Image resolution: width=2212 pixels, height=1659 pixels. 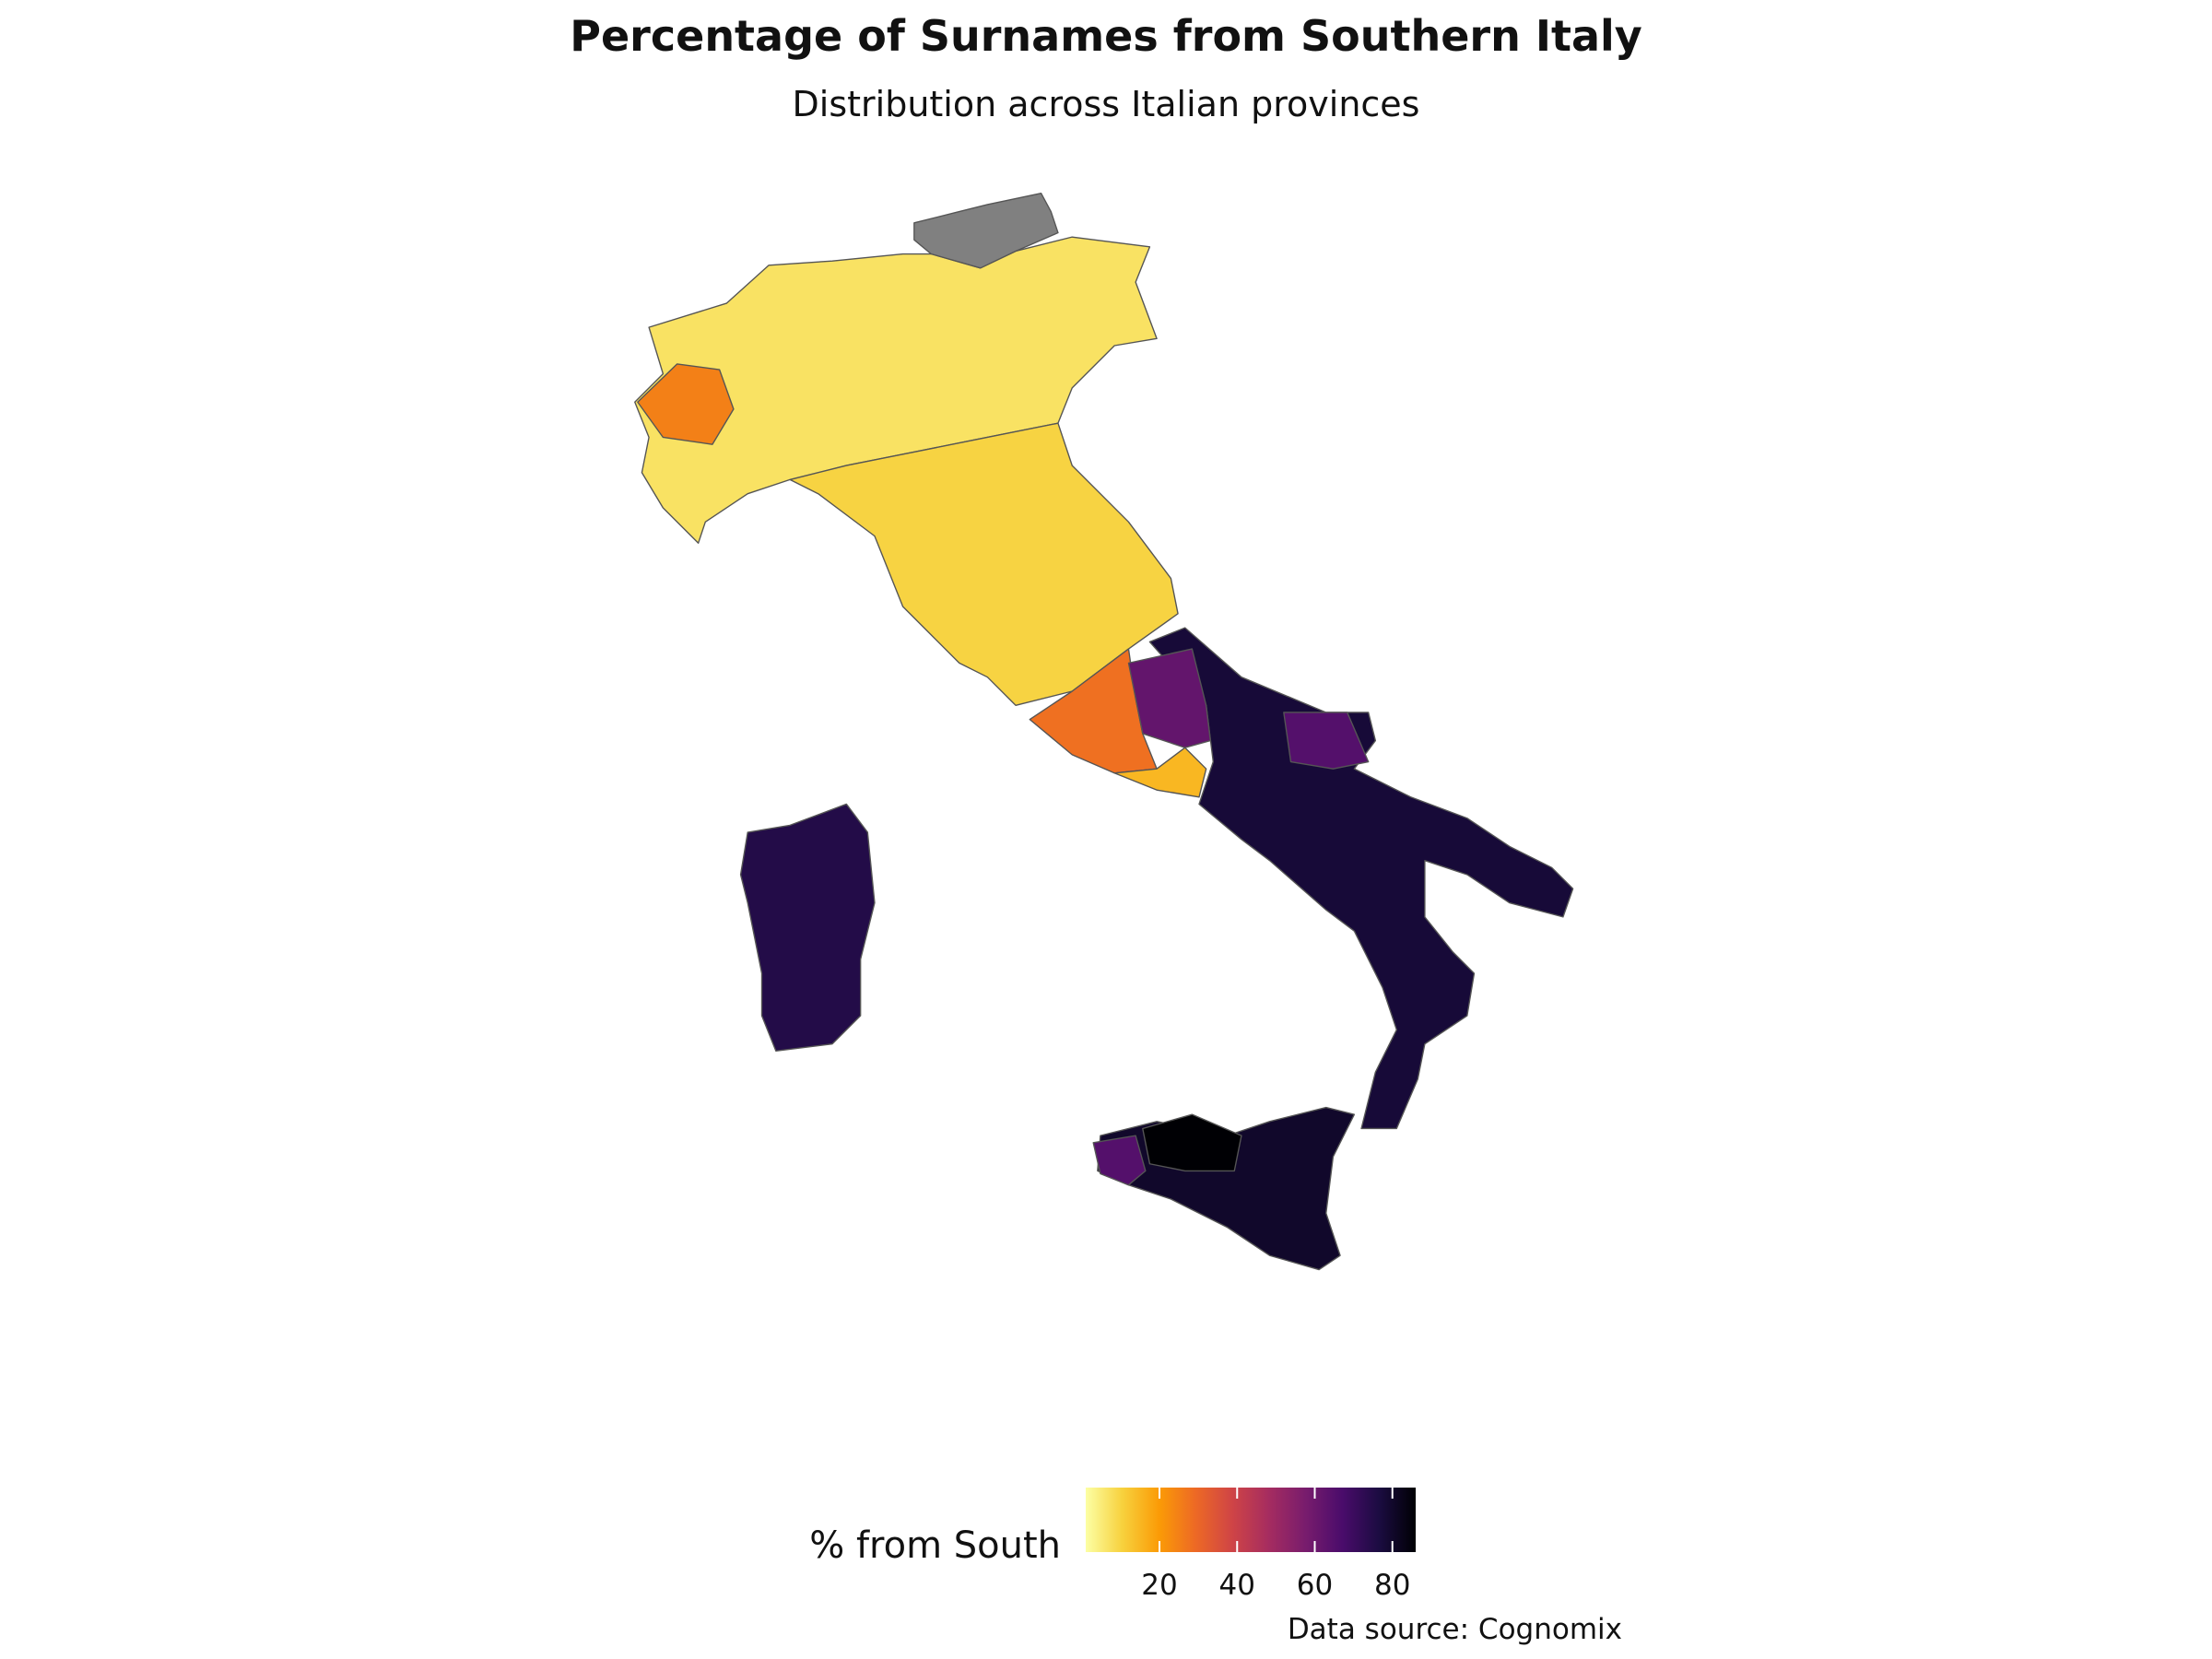 What do you see at coordinates (1159, 1585) in the screenshot?
I see `colorbar-tick-label: 20` at bounding box center [1159, 1585].